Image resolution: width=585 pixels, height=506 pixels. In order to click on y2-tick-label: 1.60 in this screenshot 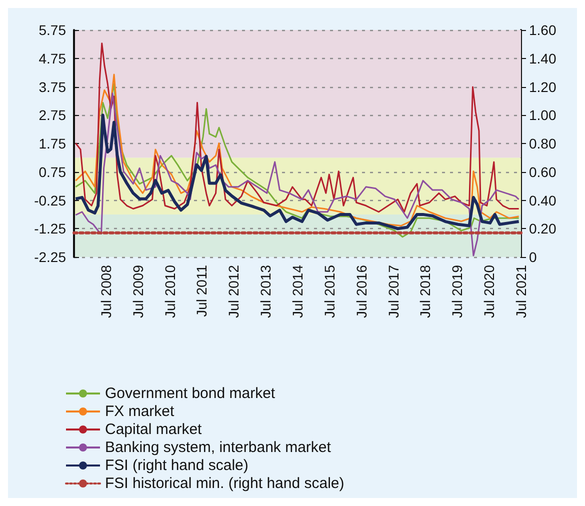, I will do `click(542, 30)`.